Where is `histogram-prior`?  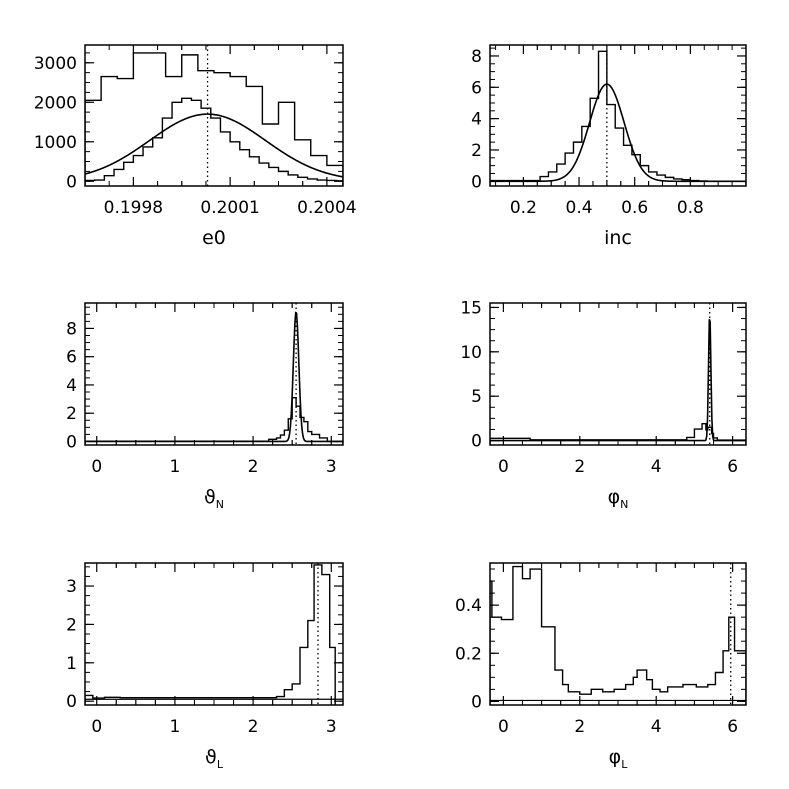
histogram-prior is located at coordinates (214, 141).